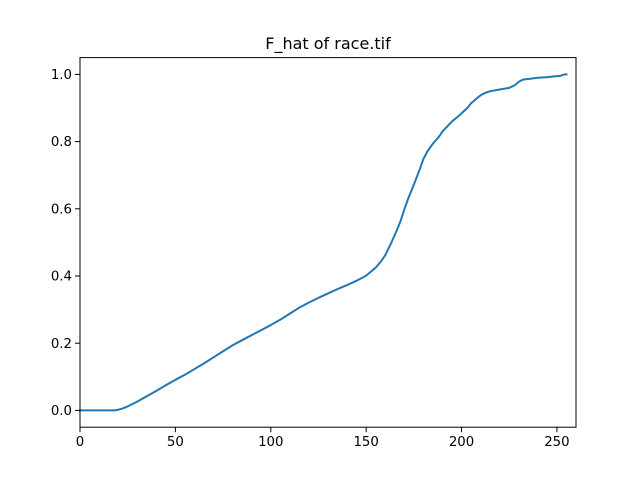 The image size is (640, 480). What do you see at coordinates (61, 344) in the screenshot?
I see `y-tick-label: 0.2` at bounding box center [61, 344].